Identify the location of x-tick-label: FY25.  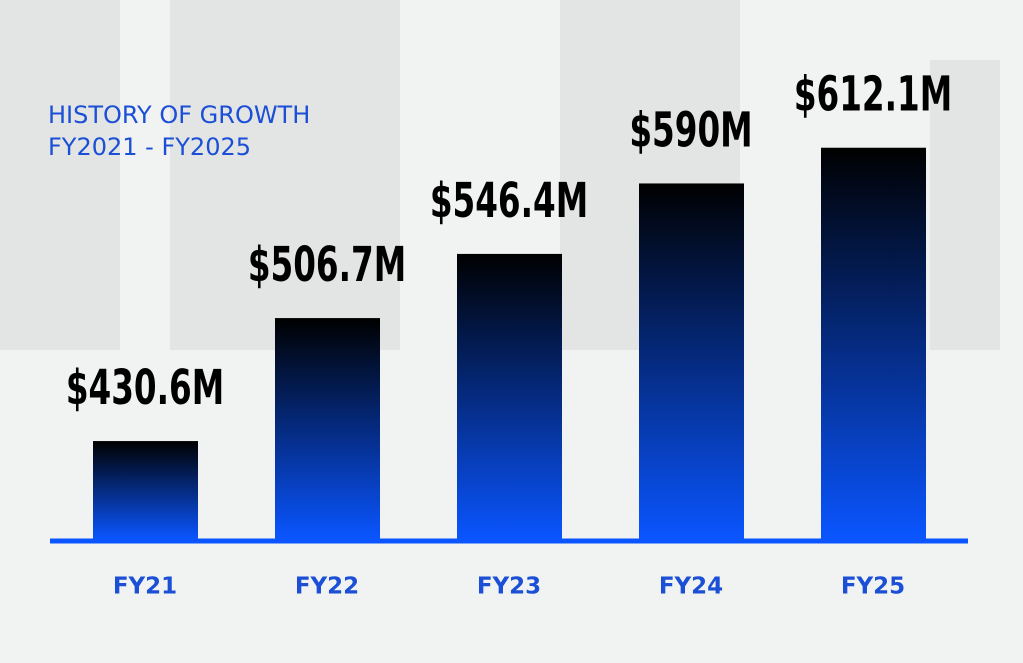
(873, 587).